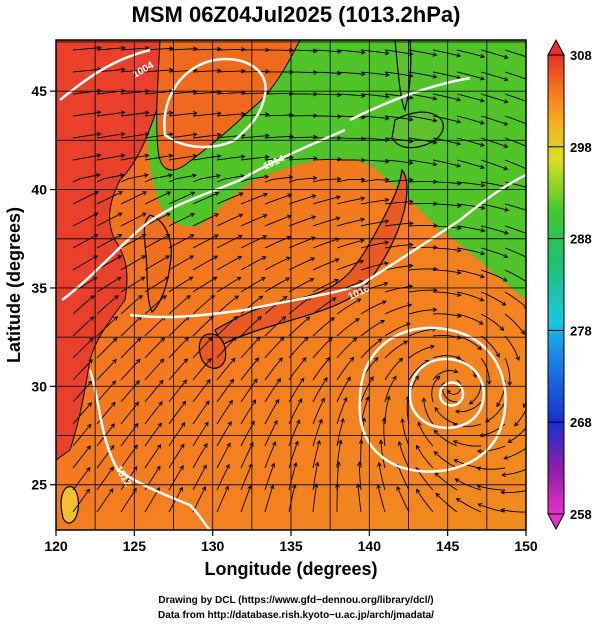 Image resolution: width=599 pixels, height=630 pixels. I want to click on x-axis-ticks: 120 125 130 135 140 145 150, so click(291, 542).